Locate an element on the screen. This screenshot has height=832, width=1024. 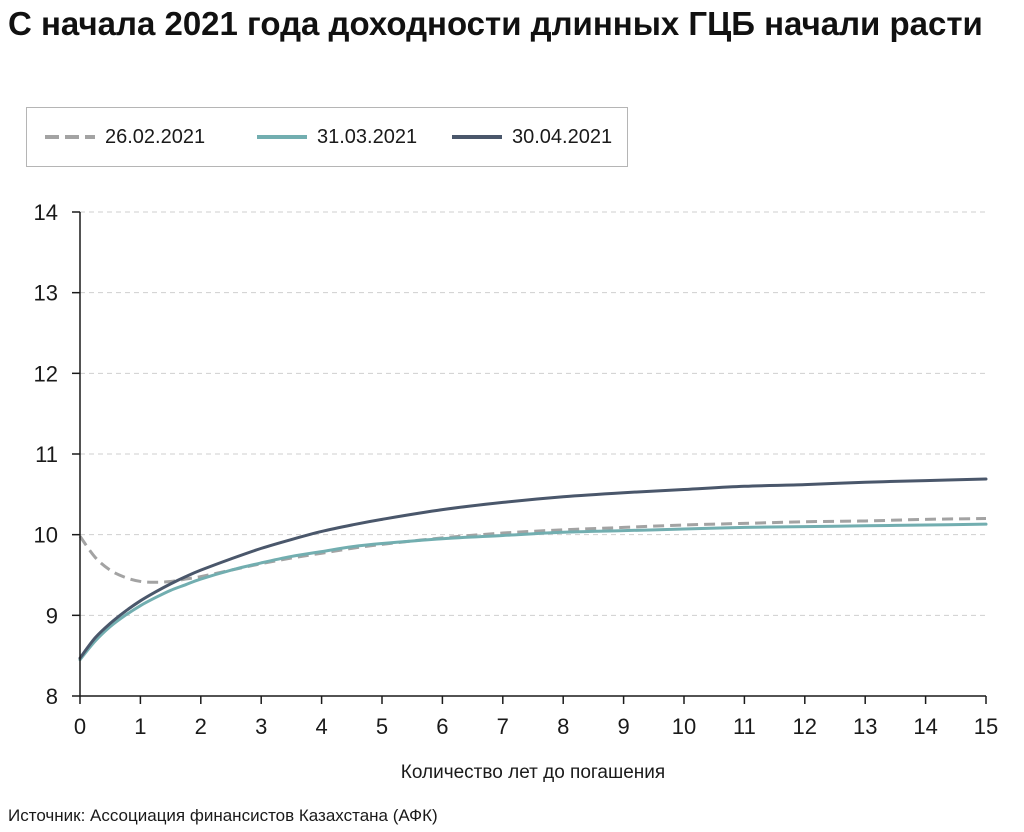
legend-item-series-2: 31.03.2021 is located at coordinates (337, 137).